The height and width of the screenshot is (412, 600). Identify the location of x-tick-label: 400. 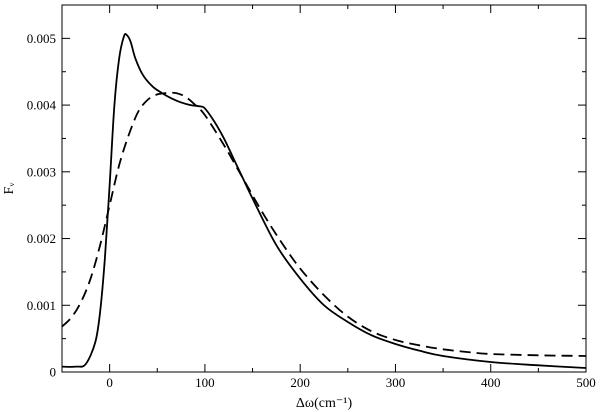
(491, 382).